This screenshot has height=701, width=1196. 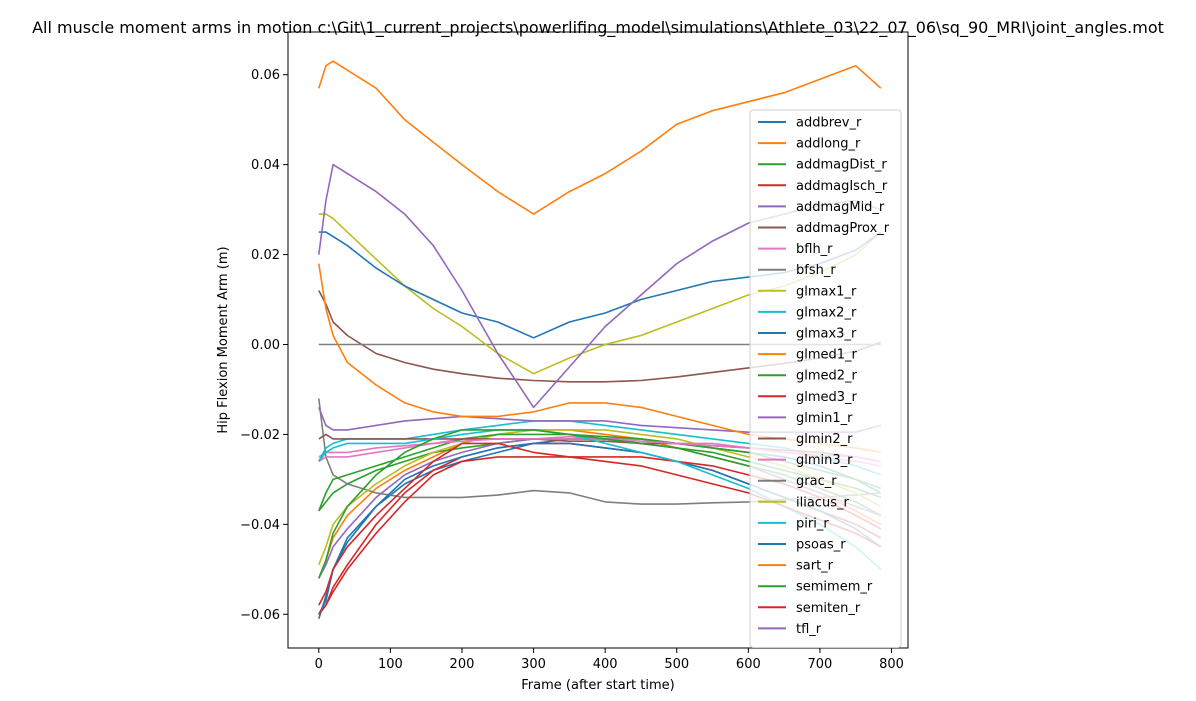 What do you see at coordinates (821, 545) in the screenshot?
I see `legend-label-psoas_r: psoas_r` at bounding box center [821, 545].